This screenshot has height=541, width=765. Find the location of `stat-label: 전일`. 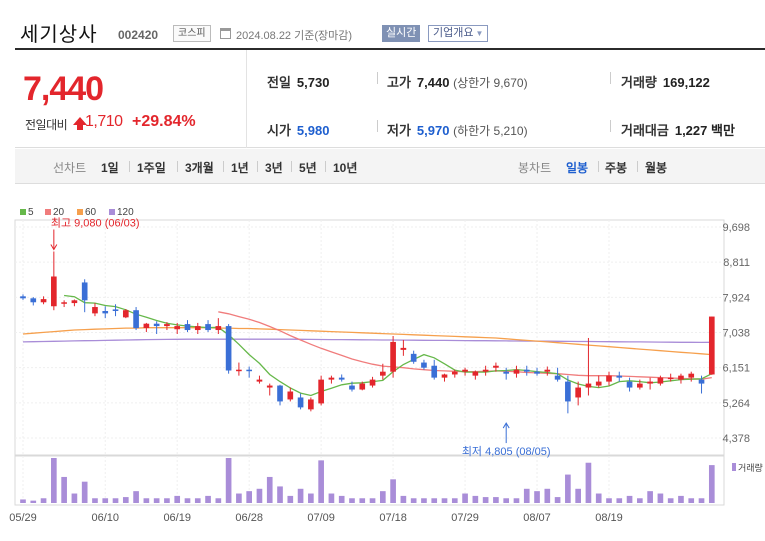

stat-label: 전일 is located at coordinates (279, 82).